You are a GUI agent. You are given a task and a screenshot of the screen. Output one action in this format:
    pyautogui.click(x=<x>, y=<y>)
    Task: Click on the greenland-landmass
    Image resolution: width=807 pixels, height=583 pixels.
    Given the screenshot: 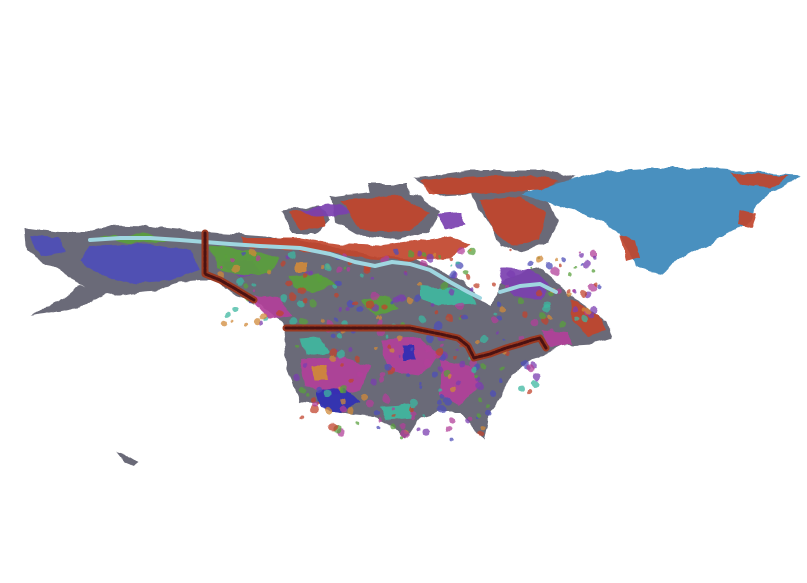 What is the action you would take?
    pyautogui.click(x=661, y=221)
    